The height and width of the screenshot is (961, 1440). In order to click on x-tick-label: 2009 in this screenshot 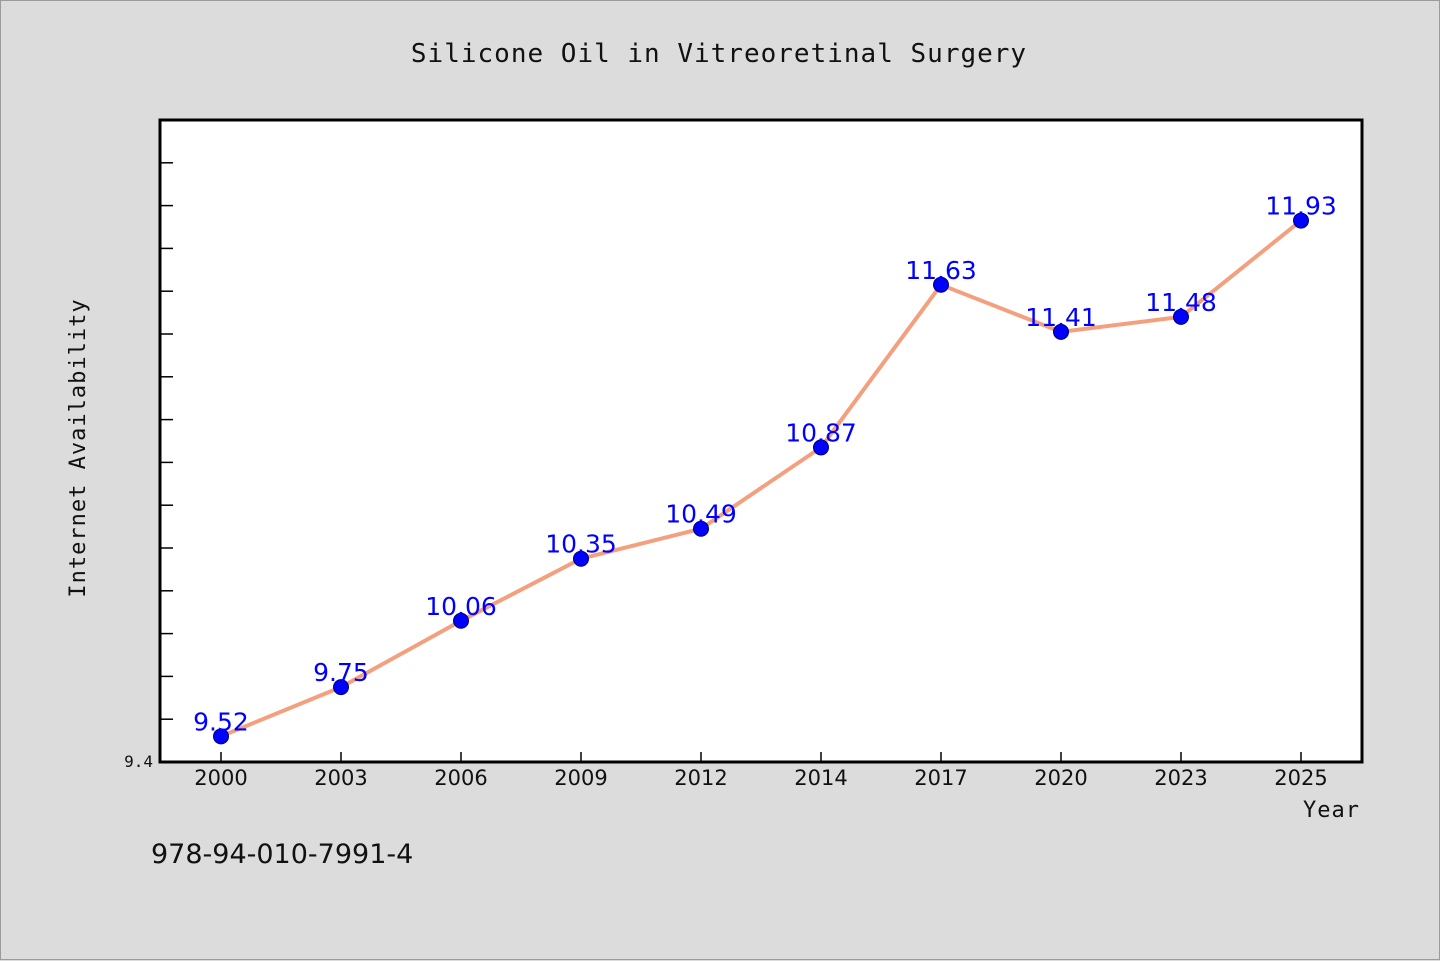, I will do `click(580, 778)`.